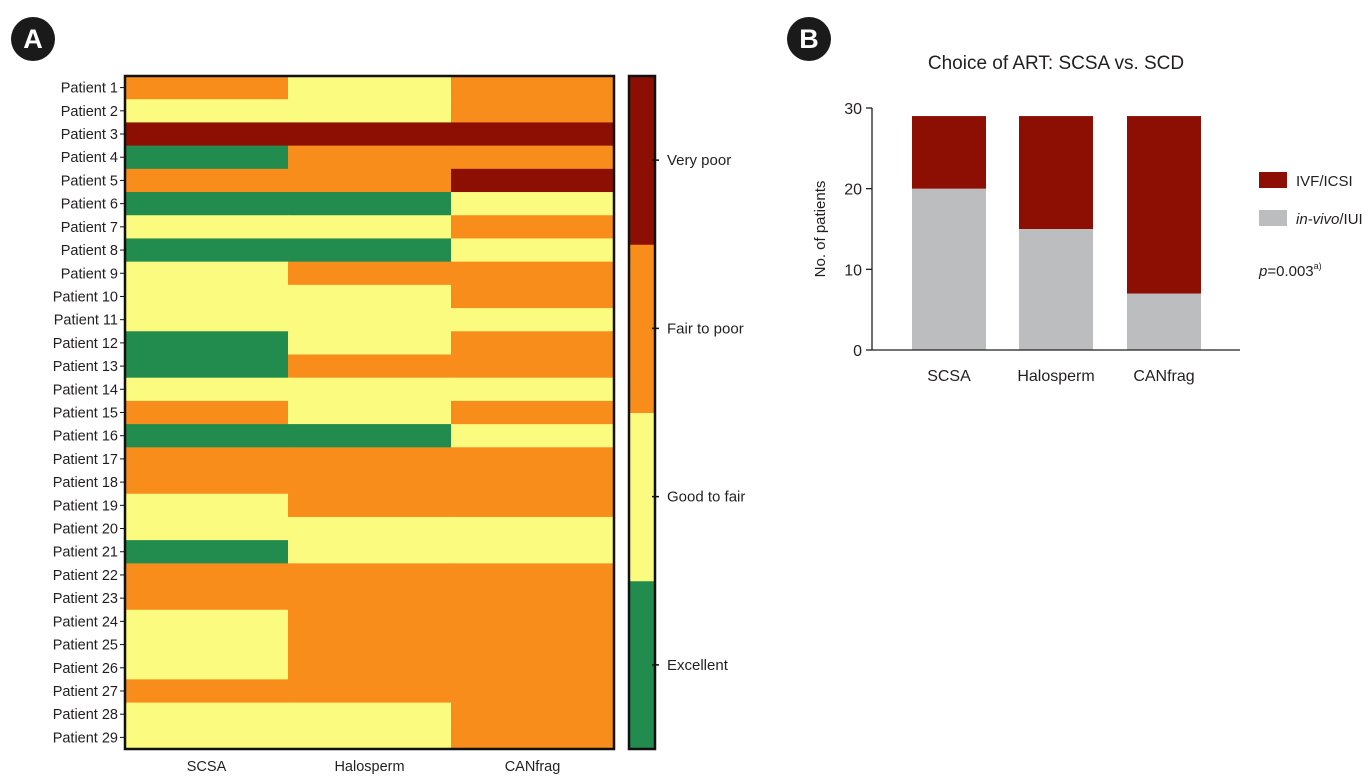 This screenshot has height=776, width=1368. Describe the element at coordinates (1317, 219) in the screenshot. I see `legend-label-italic-part: in-vivo` at that location.